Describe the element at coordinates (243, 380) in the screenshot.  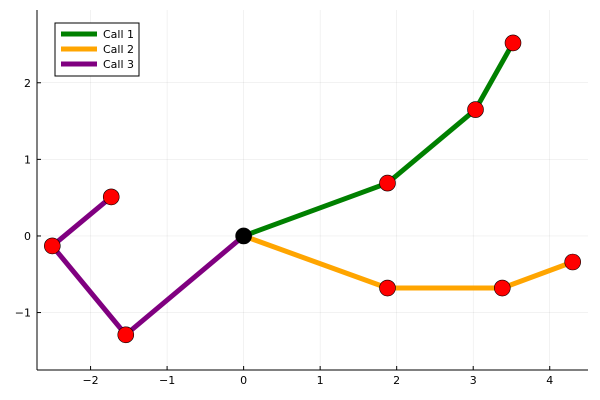
I see `x-tick-label: 0` at that location.